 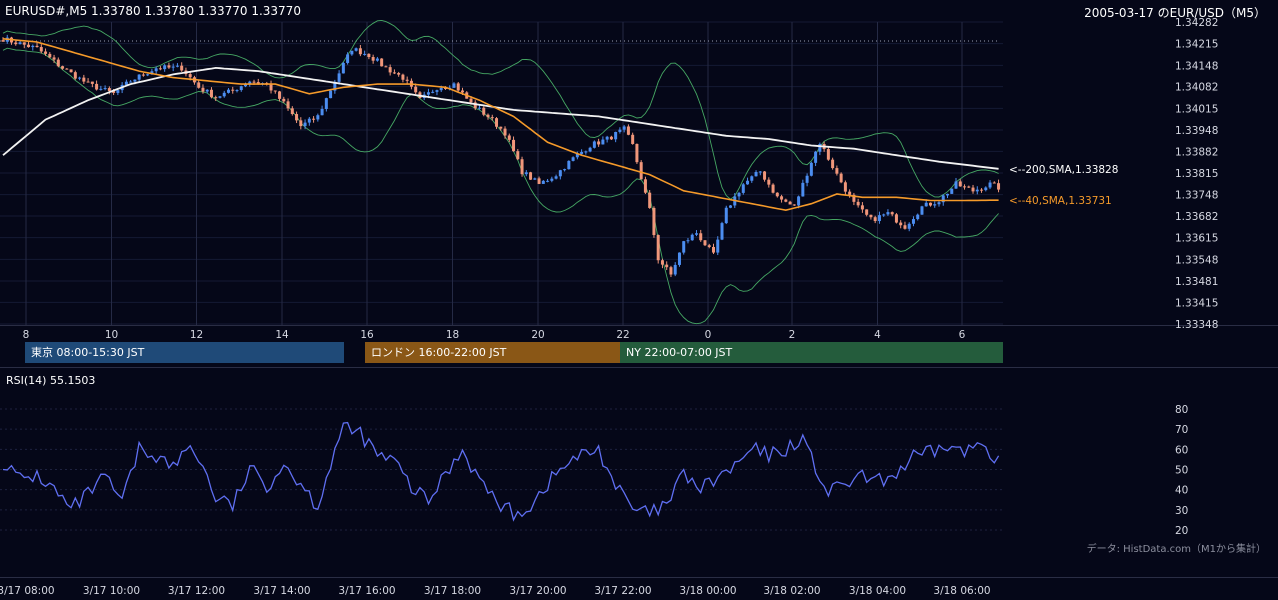 What do you see at coordinates (622, 335) in the screenshot?
I see `hour-tick-label: 22` at bounding box center [622, 335].